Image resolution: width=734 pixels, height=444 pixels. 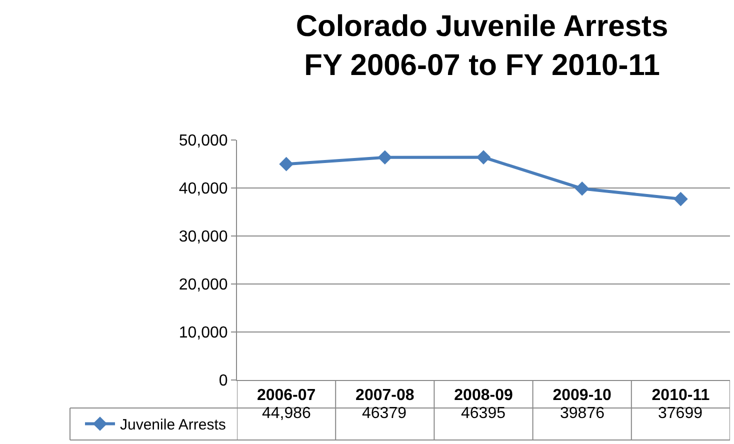 What do you see at coordinates (680, 413) in the screenshot?
I see `data-label: 37699` at bounding box center [680, 413].